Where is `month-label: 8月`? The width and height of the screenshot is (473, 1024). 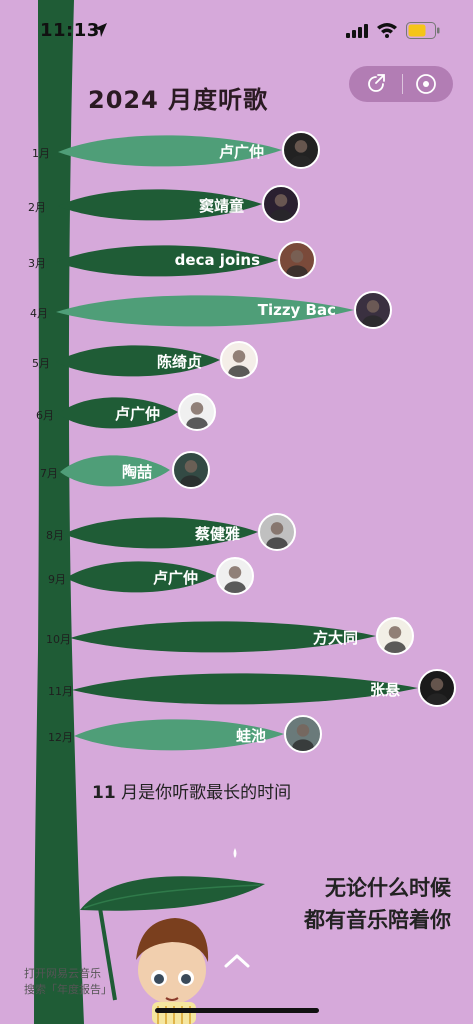 month-label: 8月 is located at coordinates (55, 535).